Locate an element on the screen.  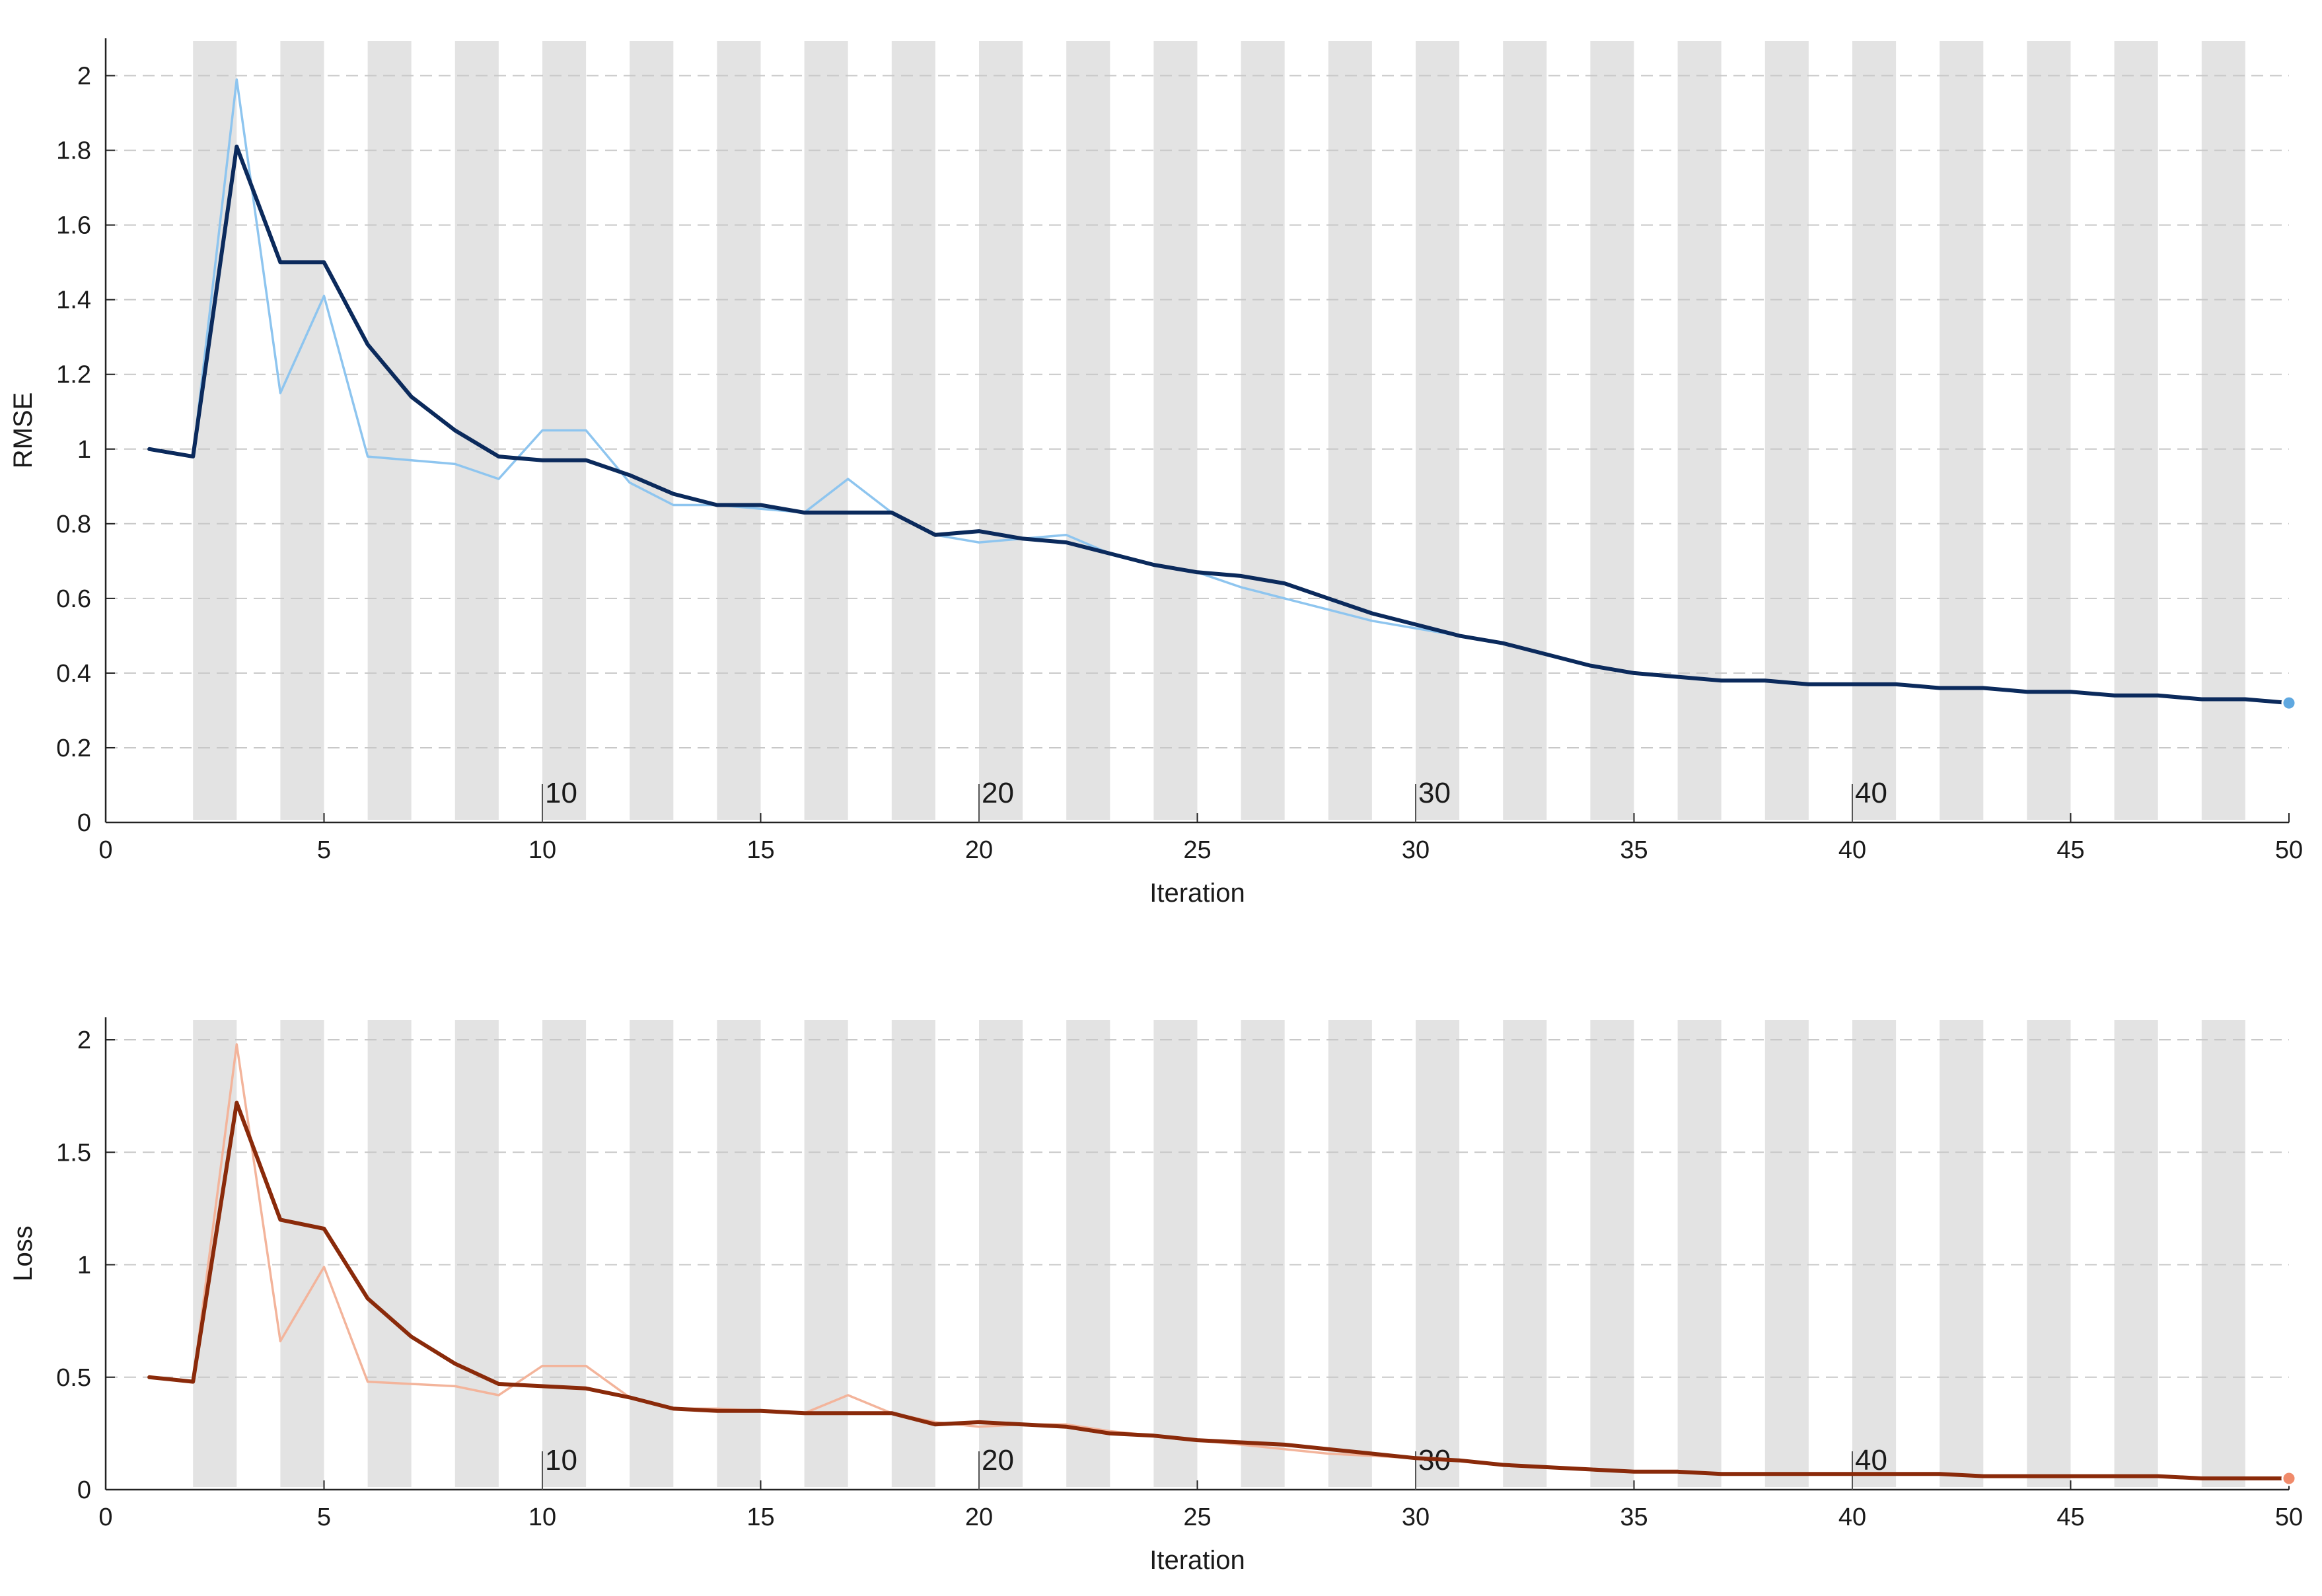
loss-y-tick-label: 2 is located at coordinates (84, 1040).